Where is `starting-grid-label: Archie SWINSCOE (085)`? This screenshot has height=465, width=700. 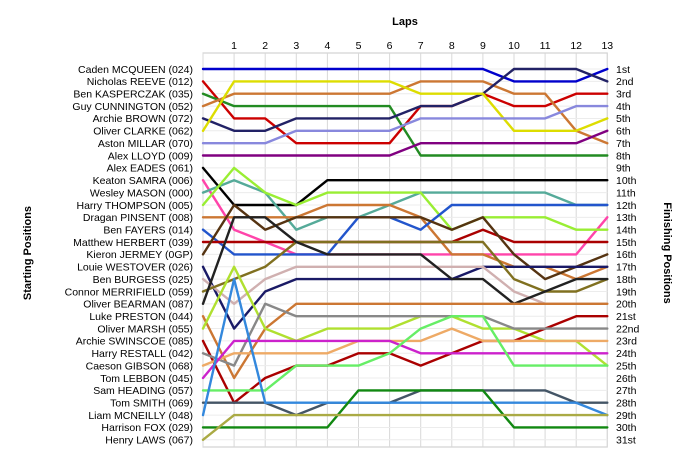 starting-grid-label: Archie SWINSCOE (085) is located at coordinates (134, 342).